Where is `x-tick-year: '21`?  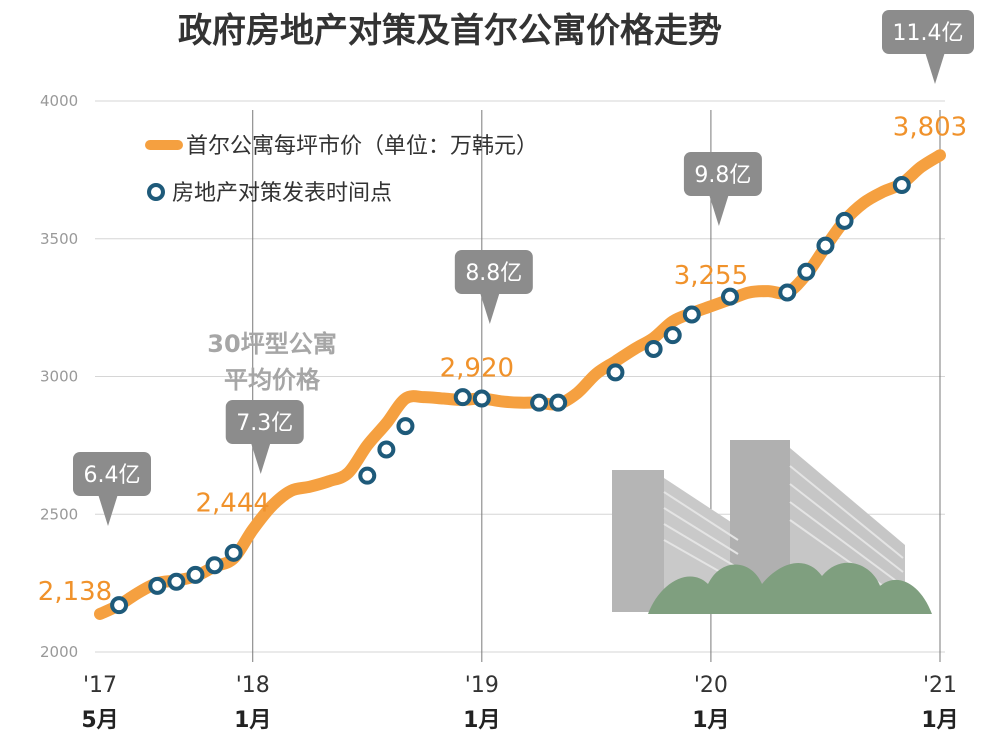
x-tick-year: '21 is located at coordinates (940, 685).